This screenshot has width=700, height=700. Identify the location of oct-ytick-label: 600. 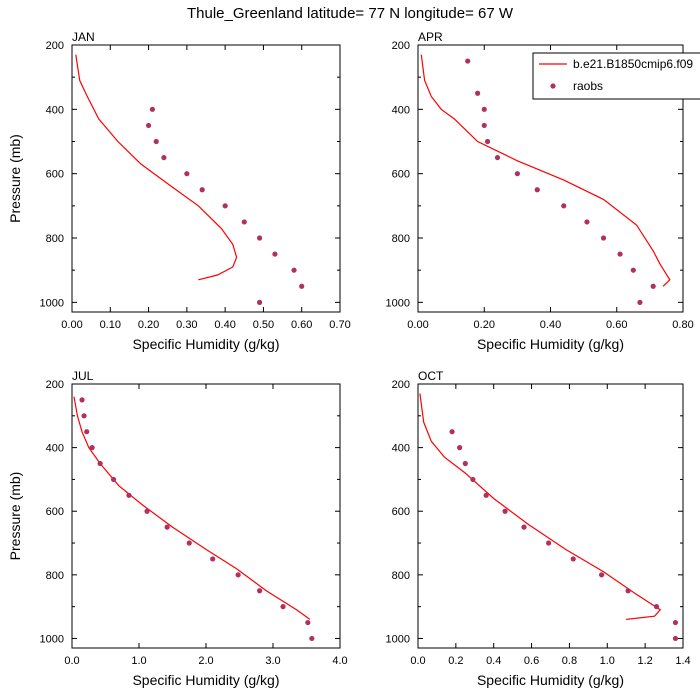
(401, 512).